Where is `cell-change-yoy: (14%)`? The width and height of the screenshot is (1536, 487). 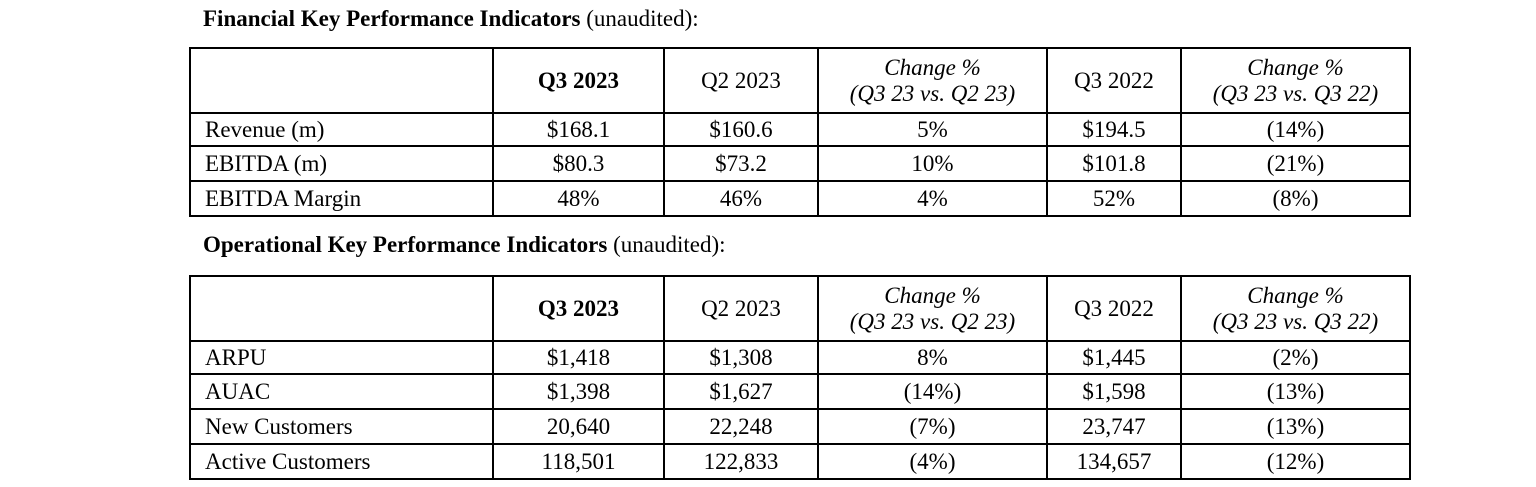 cell-change-yoy: (14%) is located at coordinates (1295, 129).